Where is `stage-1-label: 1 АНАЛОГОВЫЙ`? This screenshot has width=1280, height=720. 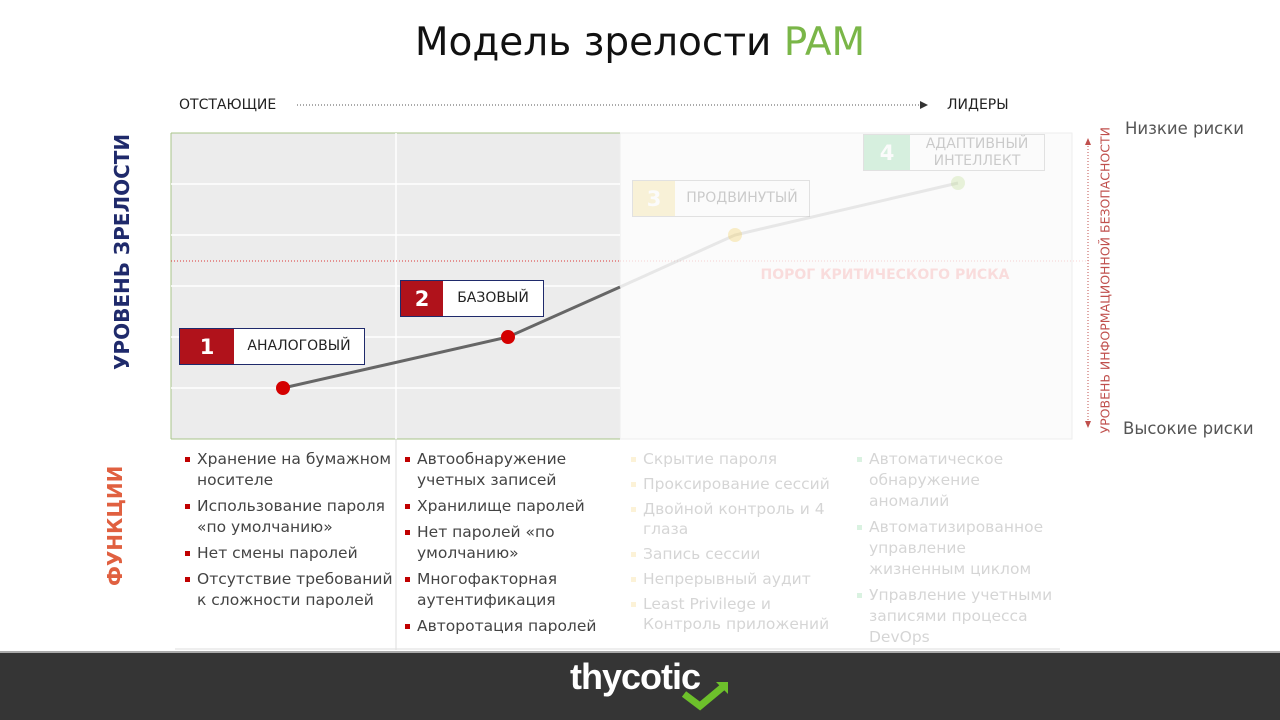
stage-1-label: 1 АНАЛОГОВЫЙ is located at coordinates (272, 346).